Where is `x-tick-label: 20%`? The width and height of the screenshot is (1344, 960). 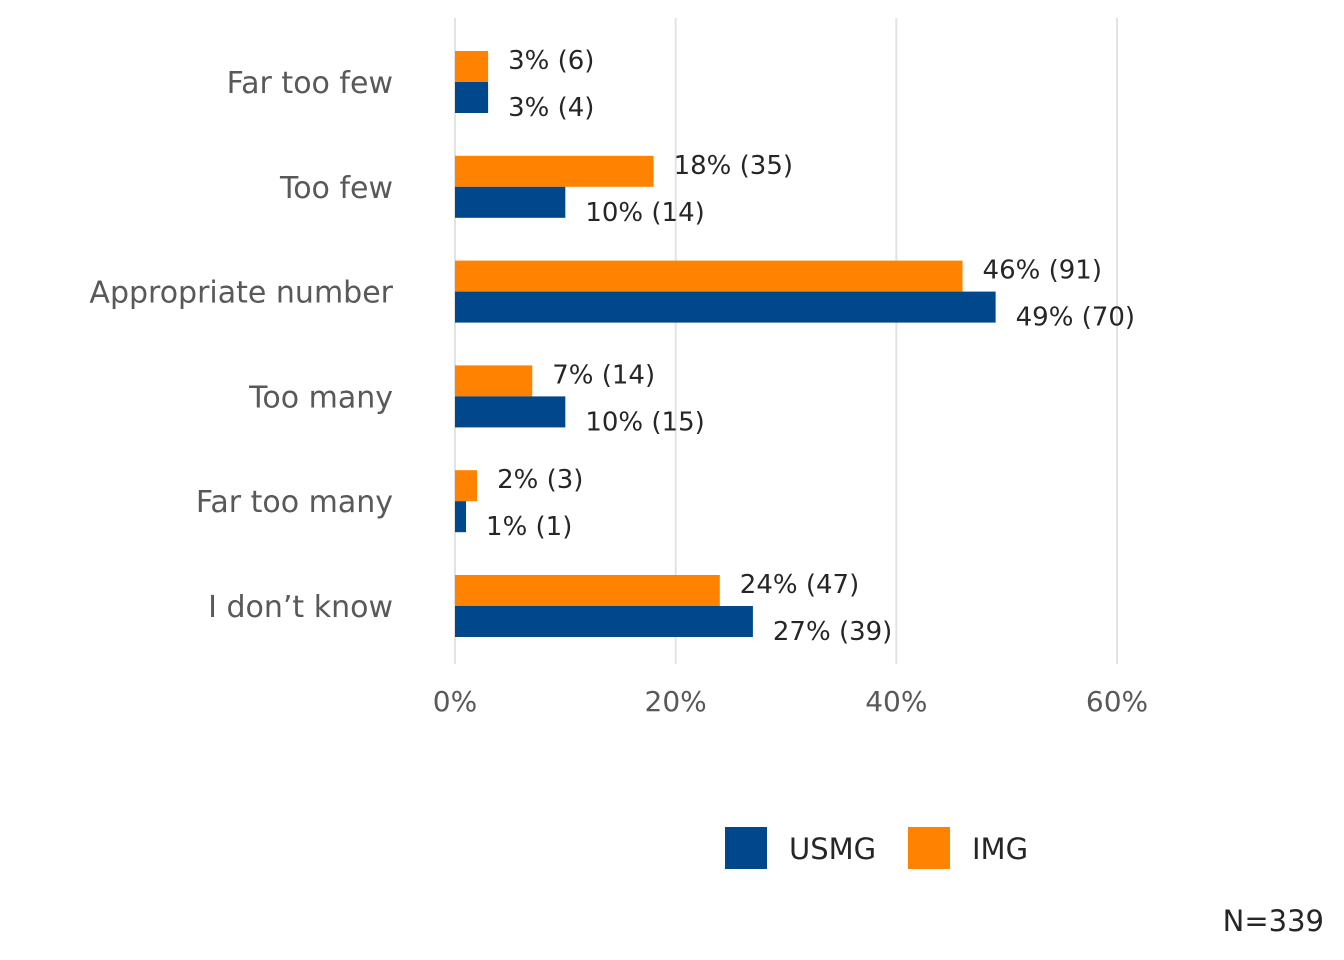
x-tick-label: 20% is located at coordinates (676, 701).